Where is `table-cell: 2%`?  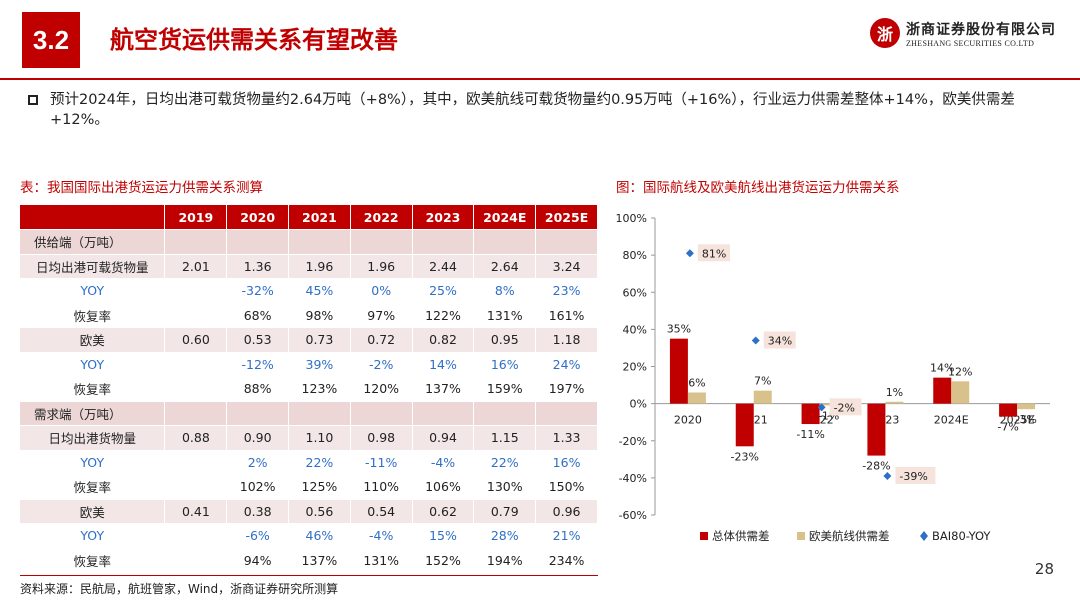 table-cell: 2% is located at coordinates (258, 462).